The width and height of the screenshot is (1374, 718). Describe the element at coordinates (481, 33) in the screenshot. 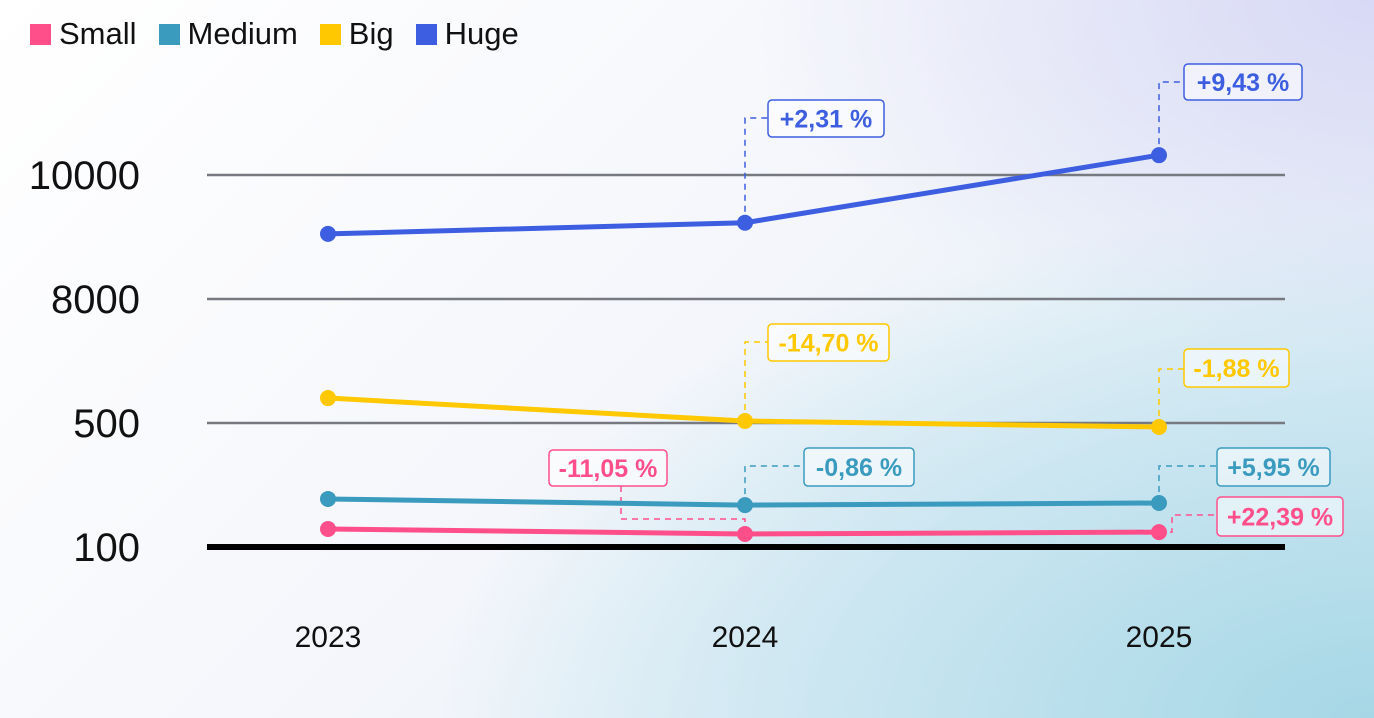

I see `legend-label: Huge` at that location.